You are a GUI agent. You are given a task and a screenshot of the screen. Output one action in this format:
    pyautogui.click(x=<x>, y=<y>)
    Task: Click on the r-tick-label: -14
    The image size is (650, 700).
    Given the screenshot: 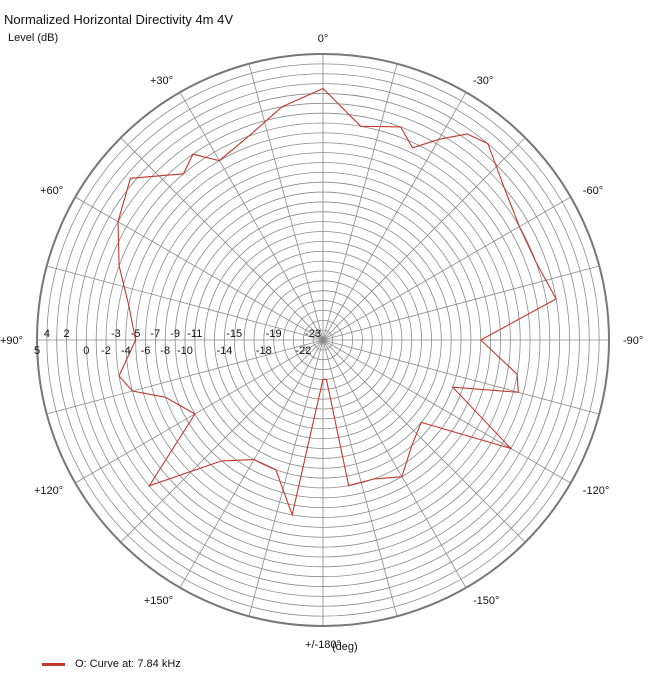 What is the action you would take?
    pyautogui.click(x=224, y=351)
    